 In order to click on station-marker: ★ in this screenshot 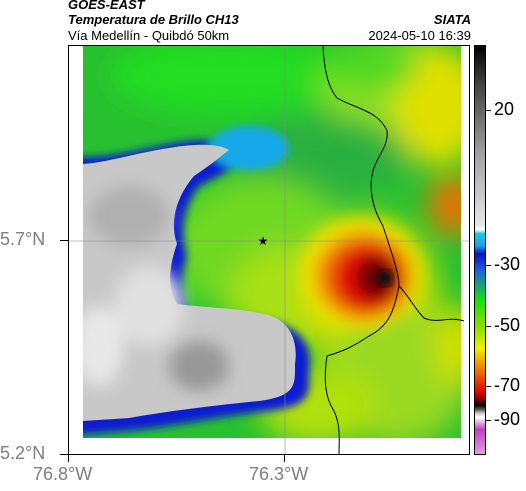, I will do `click(263, 241)`.